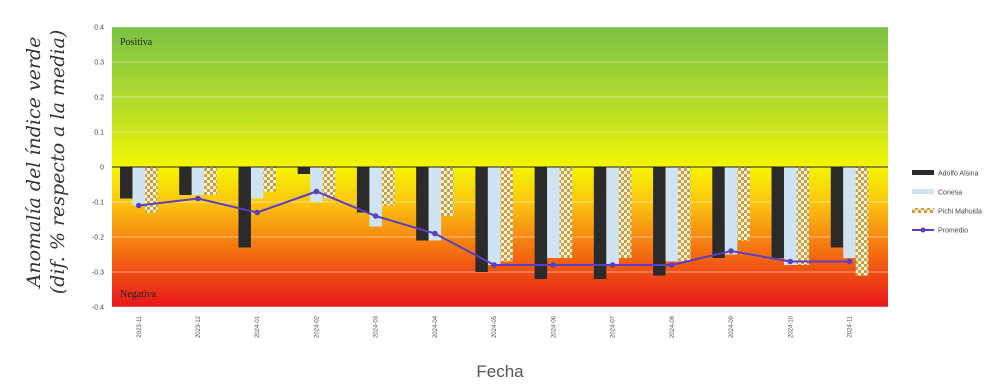 Image resolution: width=1007 pixels, height=385 pixels. Describe the element at coordinates (614, 326) in the screenshot. I see `x-tick-label: 2024-07` at that location.